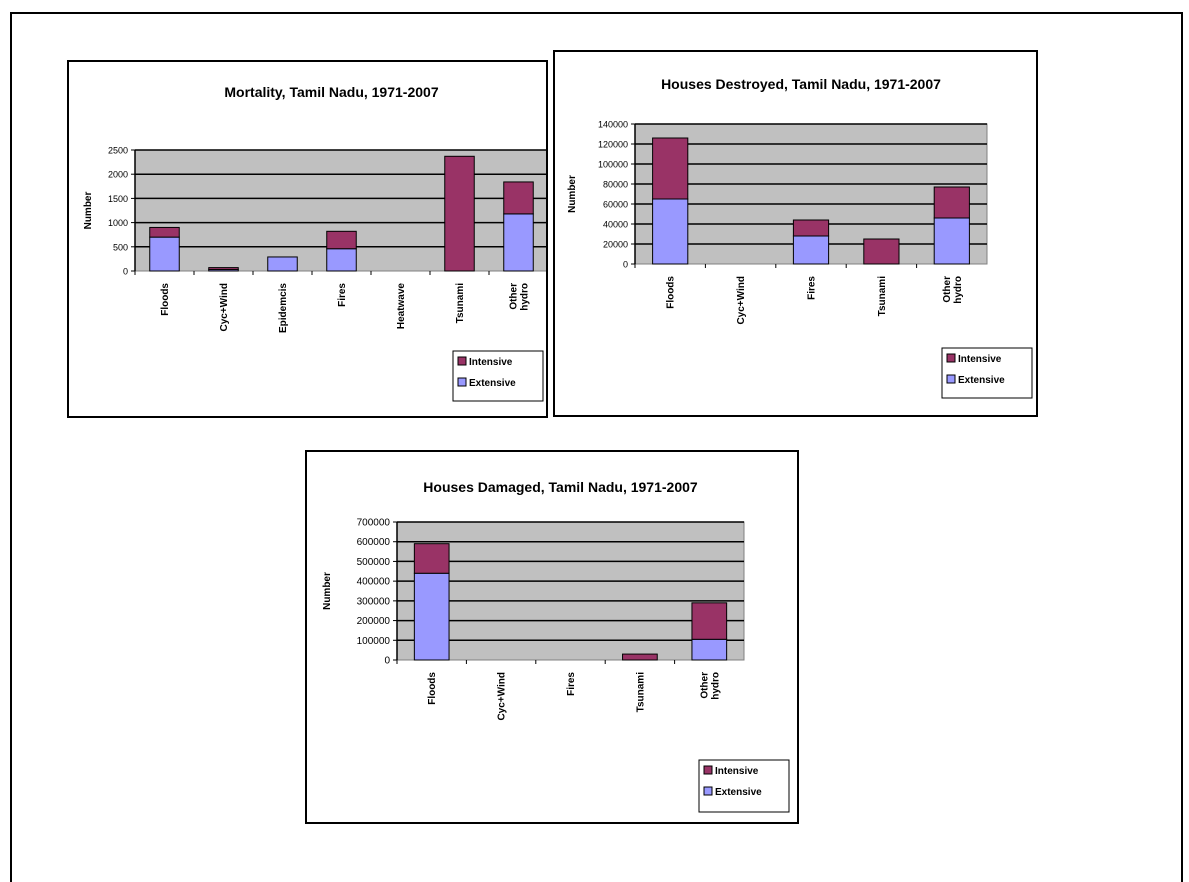 The width and height of the screenshot is (1189, 882). Describe the element at coordinates (801, 84) in the screenshot. I see `chart-title: Houses Destroyed, Tamil Nadu, 1971-2007` at that location.